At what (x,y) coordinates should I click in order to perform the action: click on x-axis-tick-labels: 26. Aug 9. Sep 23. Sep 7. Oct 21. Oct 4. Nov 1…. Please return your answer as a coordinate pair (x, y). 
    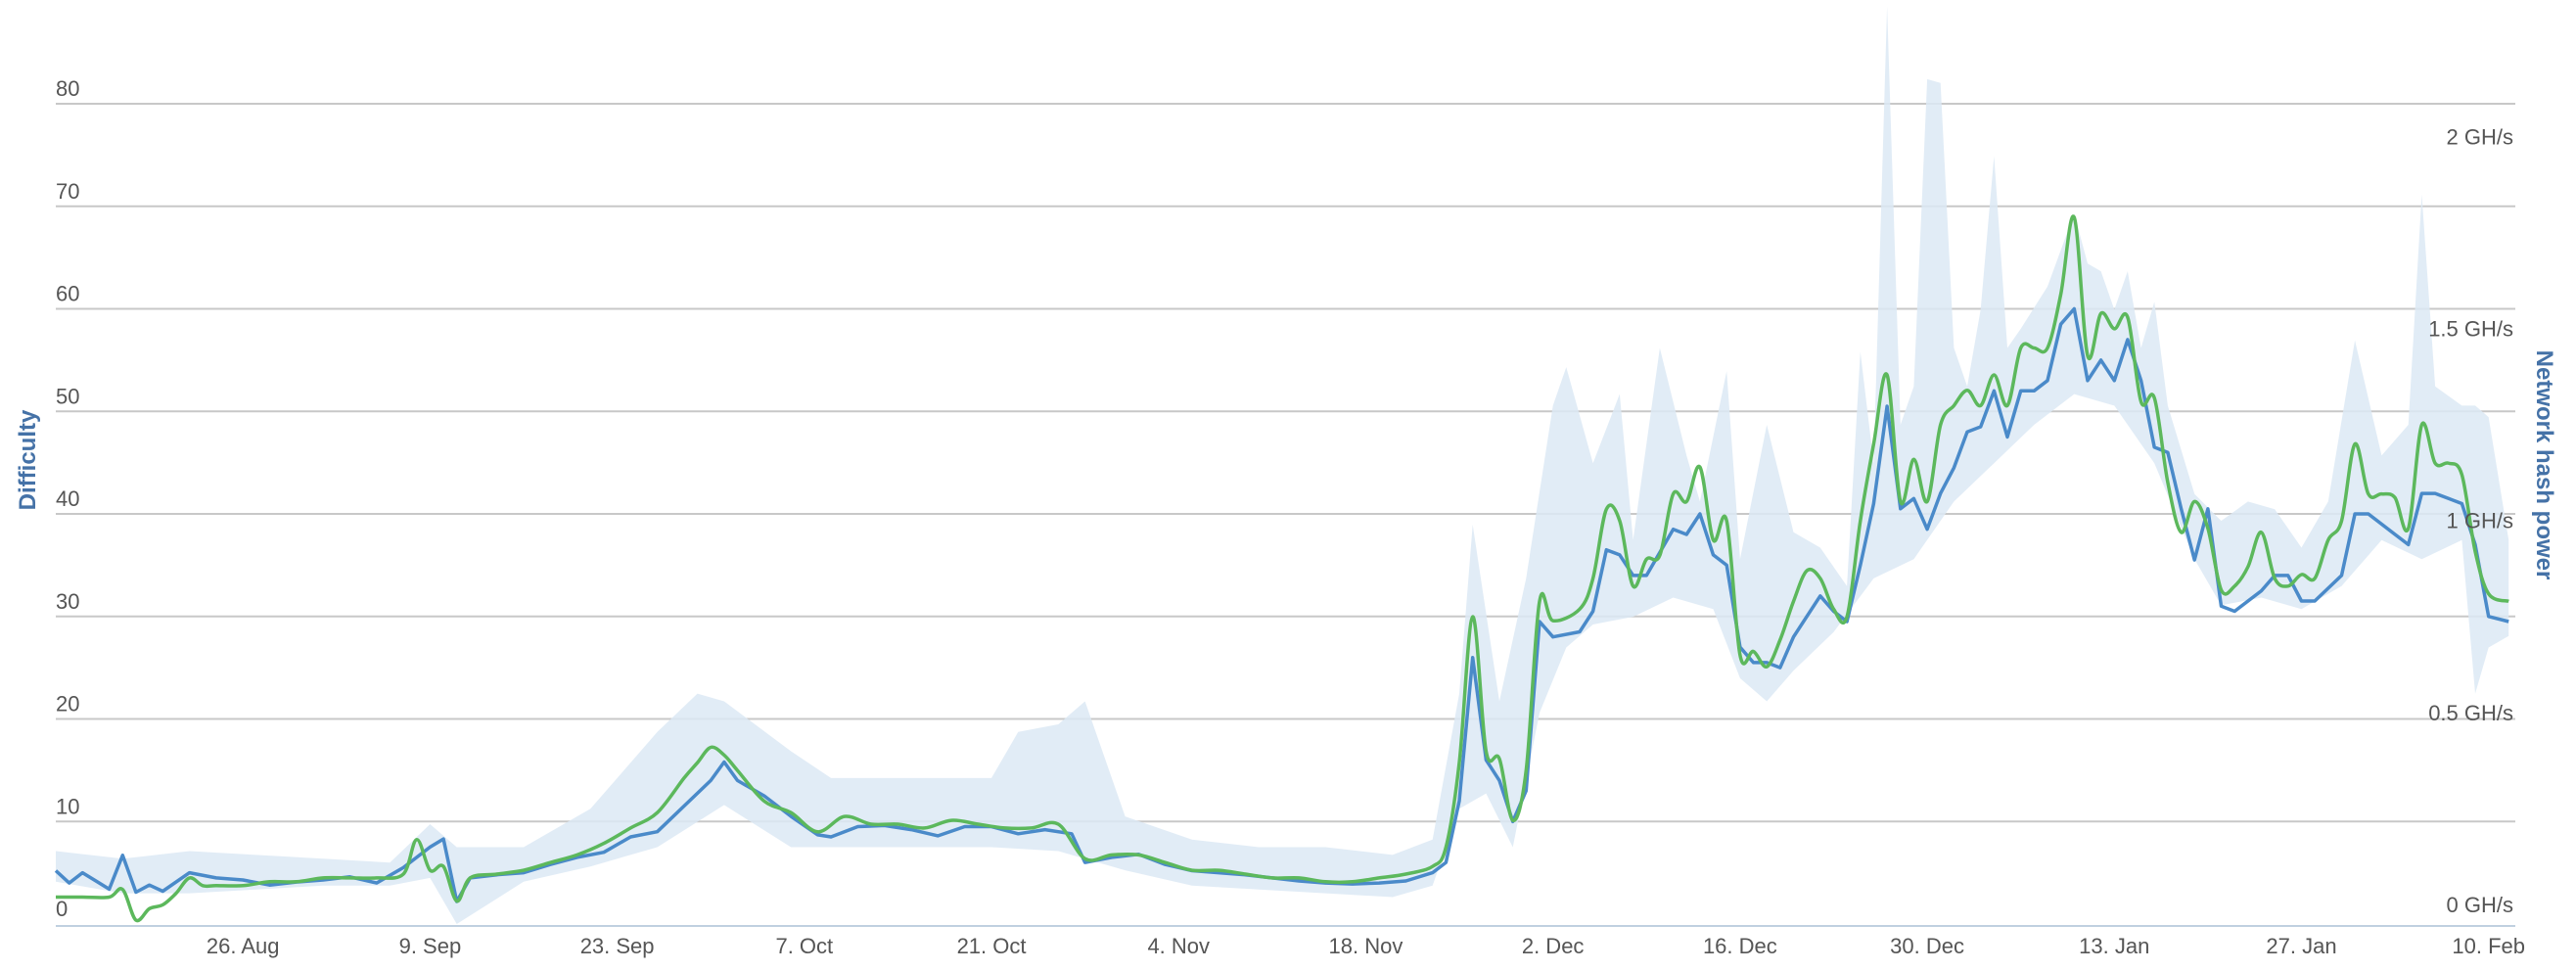
    Looking at the image, I should click on (1366, 946).